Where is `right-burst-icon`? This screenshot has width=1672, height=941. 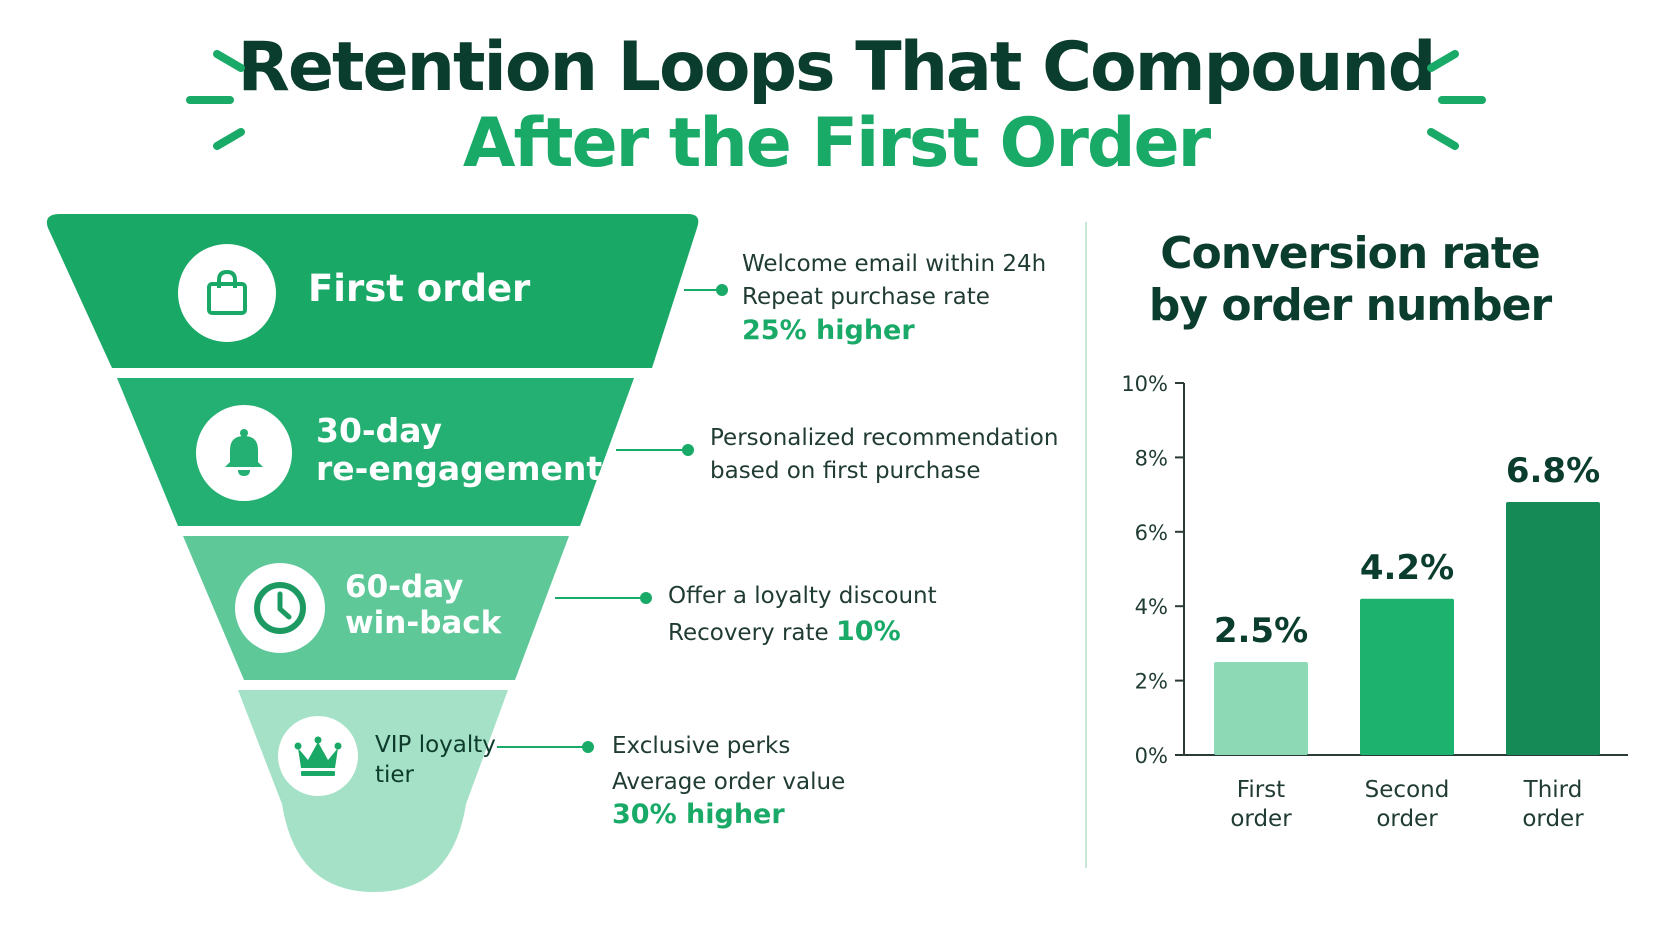 right-burst-icon is located at coordinates (1456, 100).